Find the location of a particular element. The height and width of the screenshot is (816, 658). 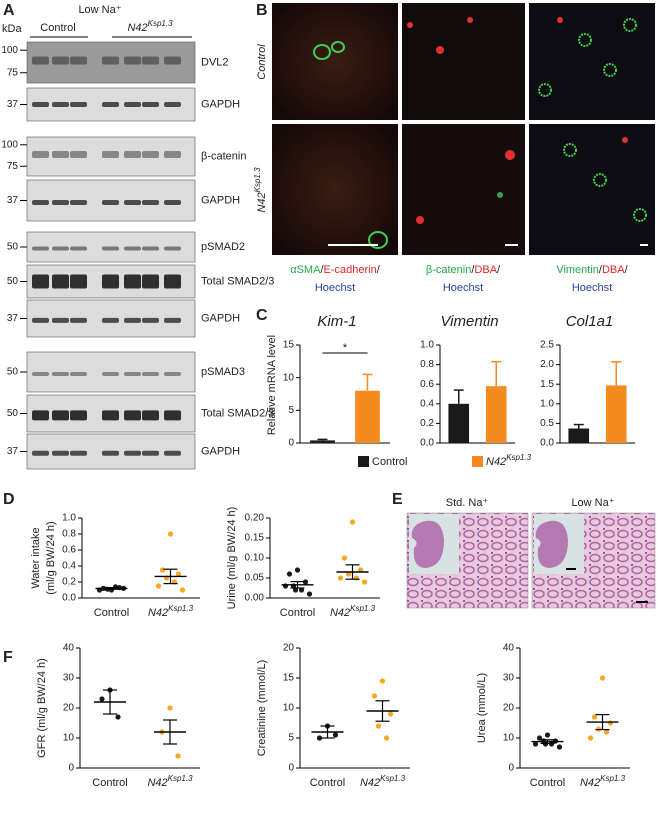

y-tick-label: 0.10 is located at coordinates (255, 558).